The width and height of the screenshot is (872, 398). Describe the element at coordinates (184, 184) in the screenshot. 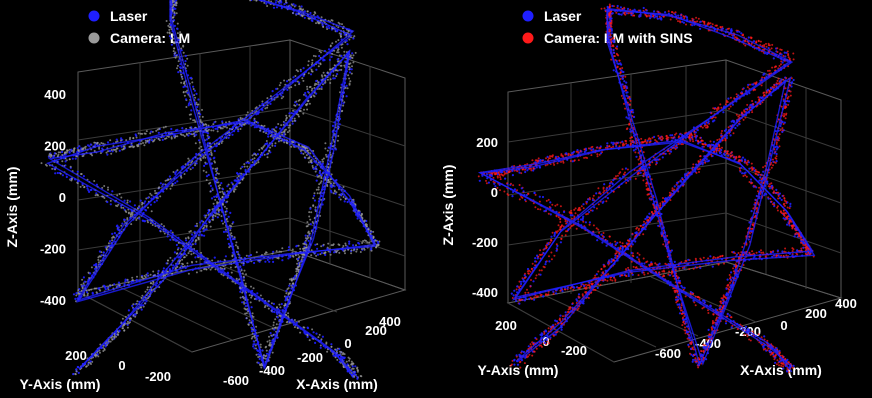

I see `grid-line` at that location.